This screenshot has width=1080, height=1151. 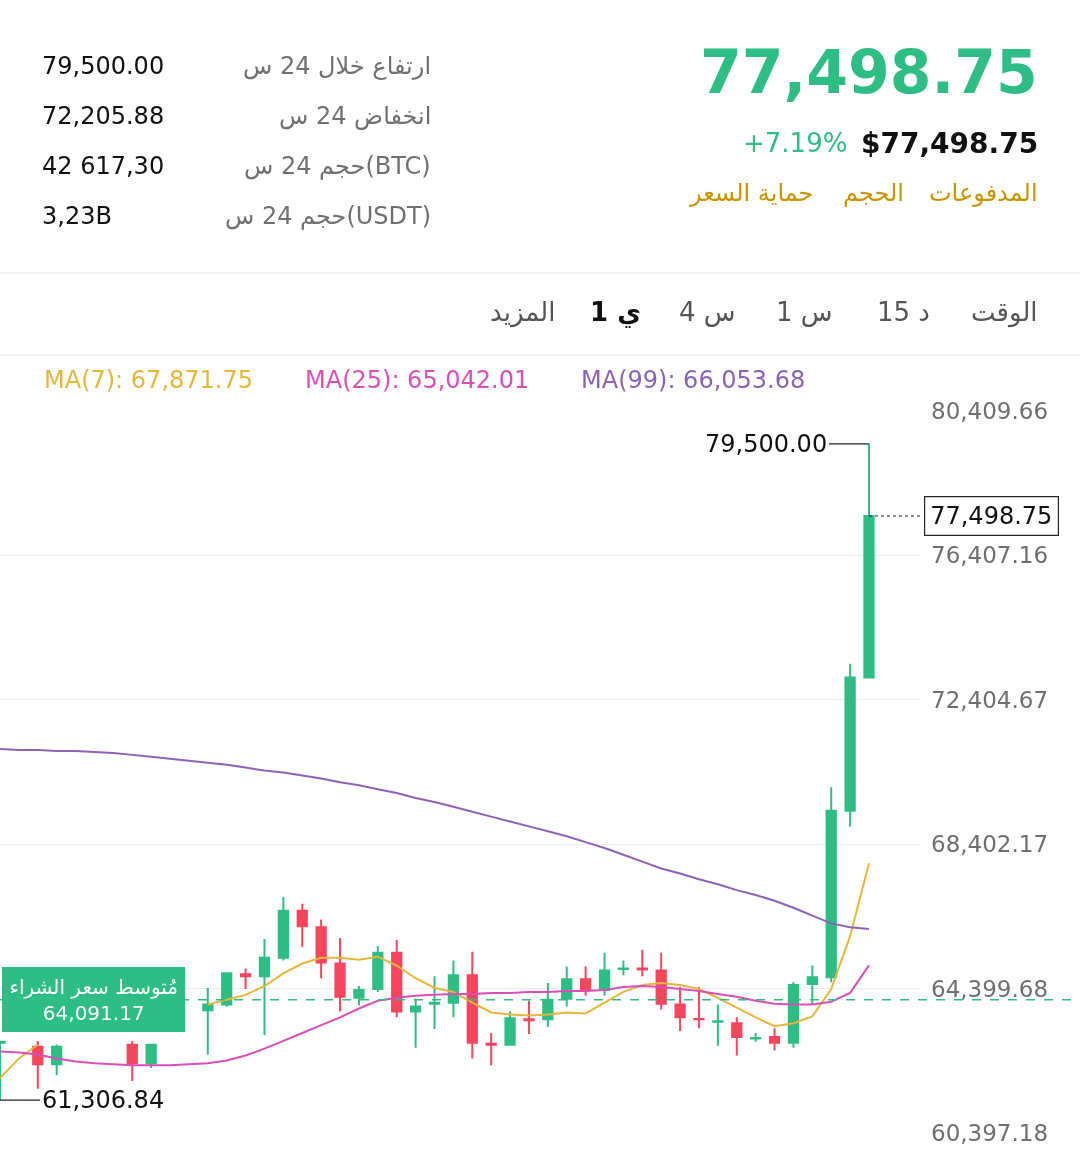 What do you see at coordinates (903, 312) in the screenshot?
I see `text: 15 د` at bounding box center [903, 312].